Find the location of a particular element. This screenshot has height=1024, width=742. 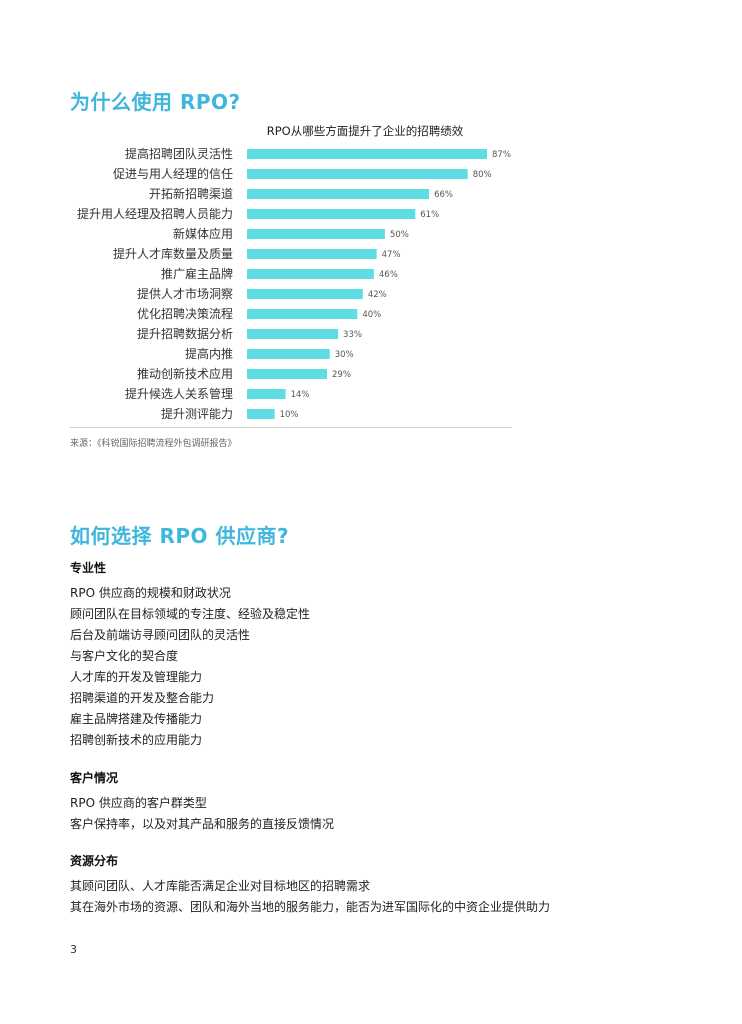

criteria-item: RPO 供应商的规模和财政状况 is located at coordinates (150, 593).